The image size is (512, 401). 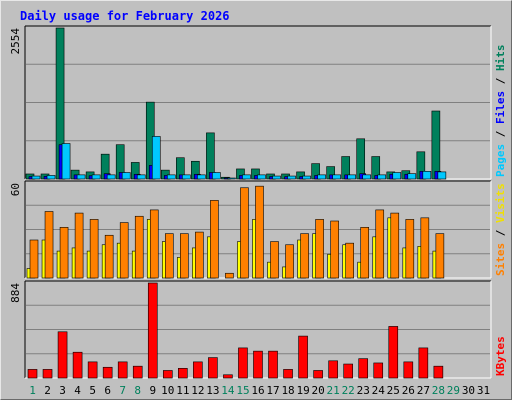 What do you see at coordinates (453, 390) in the screenshot?
I see `x-tick-day-29: 29` at bounding box center [453, 390].